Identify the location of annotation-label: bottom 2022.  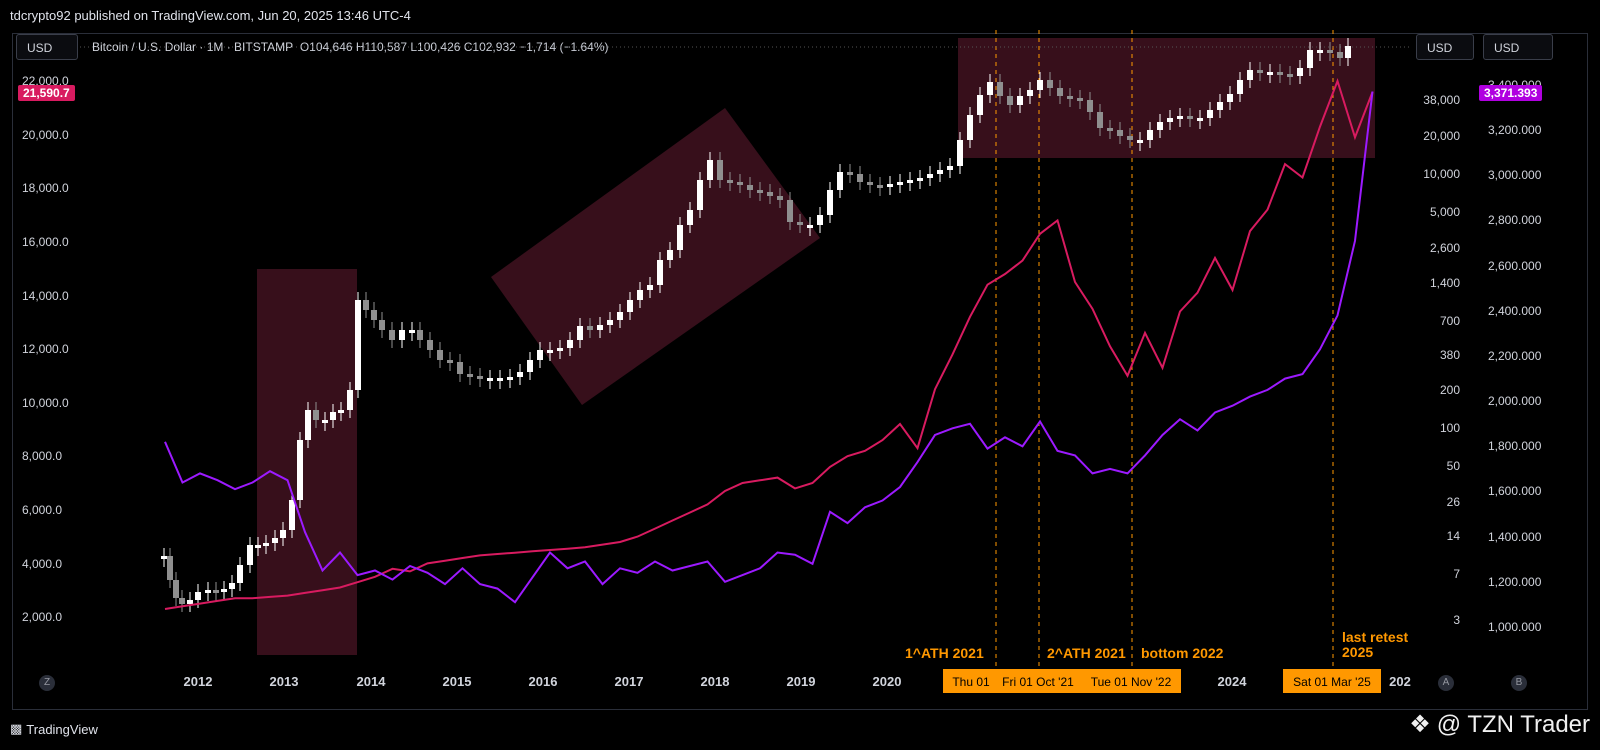
(1182, 653).